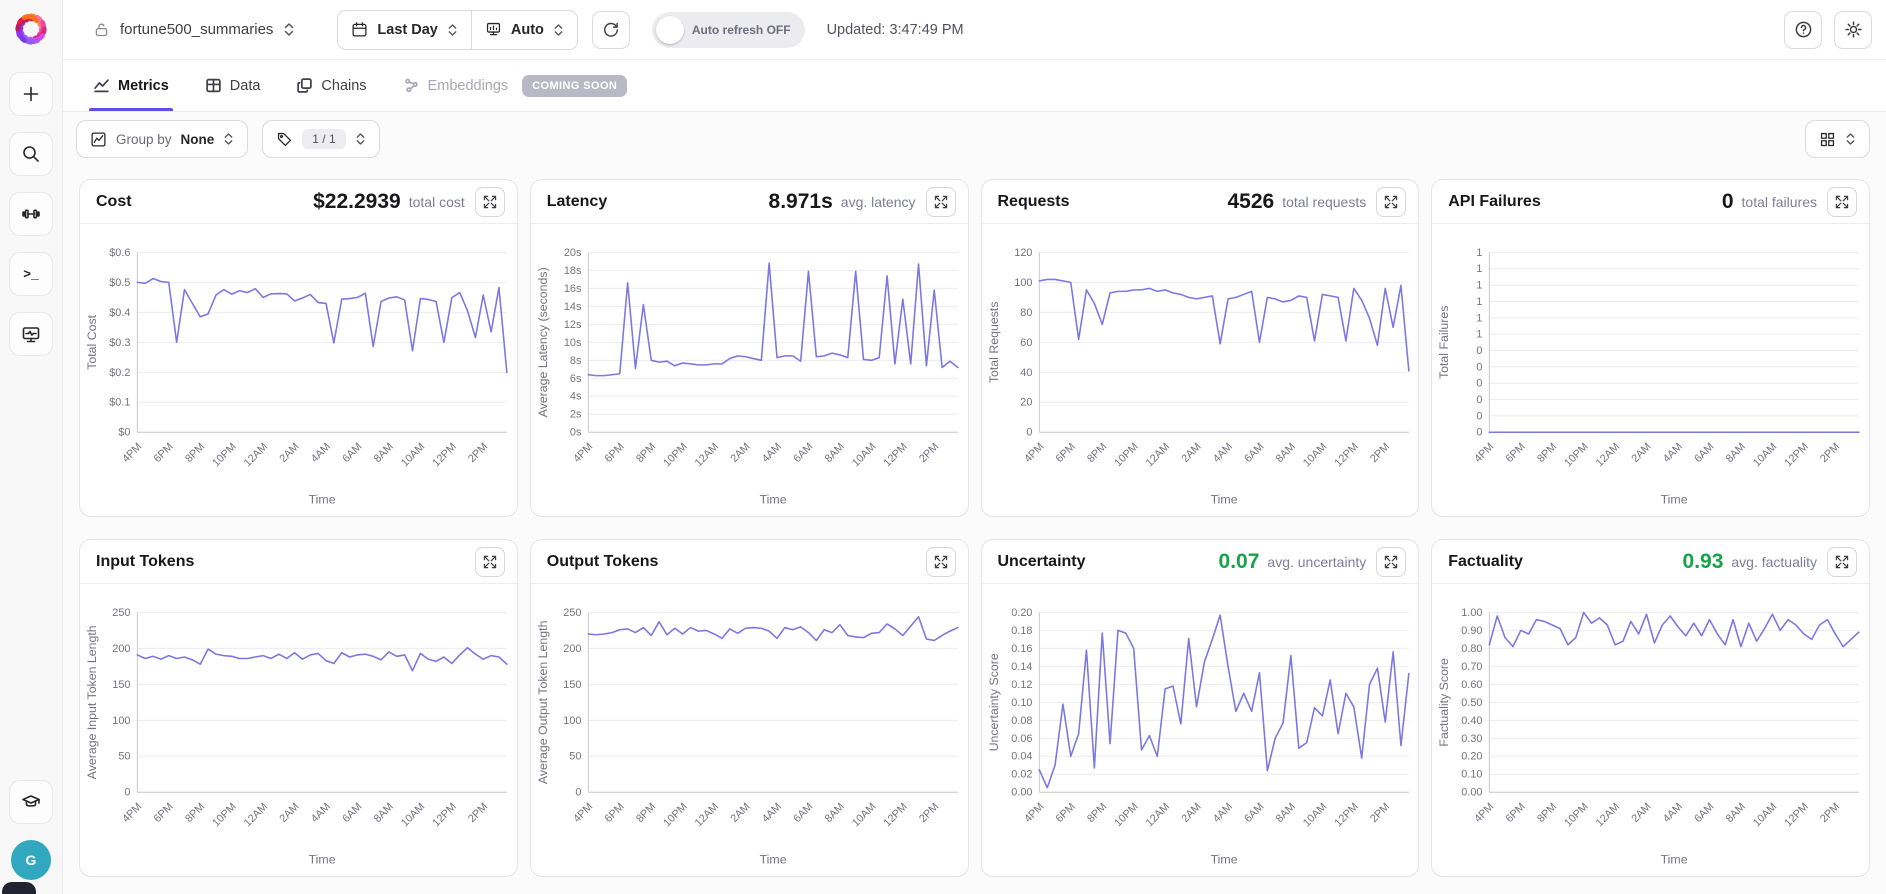 Image resolution: width=1886 pixels, height=894 pixels. I want to click on user-avatar: G, so click(31, 860).